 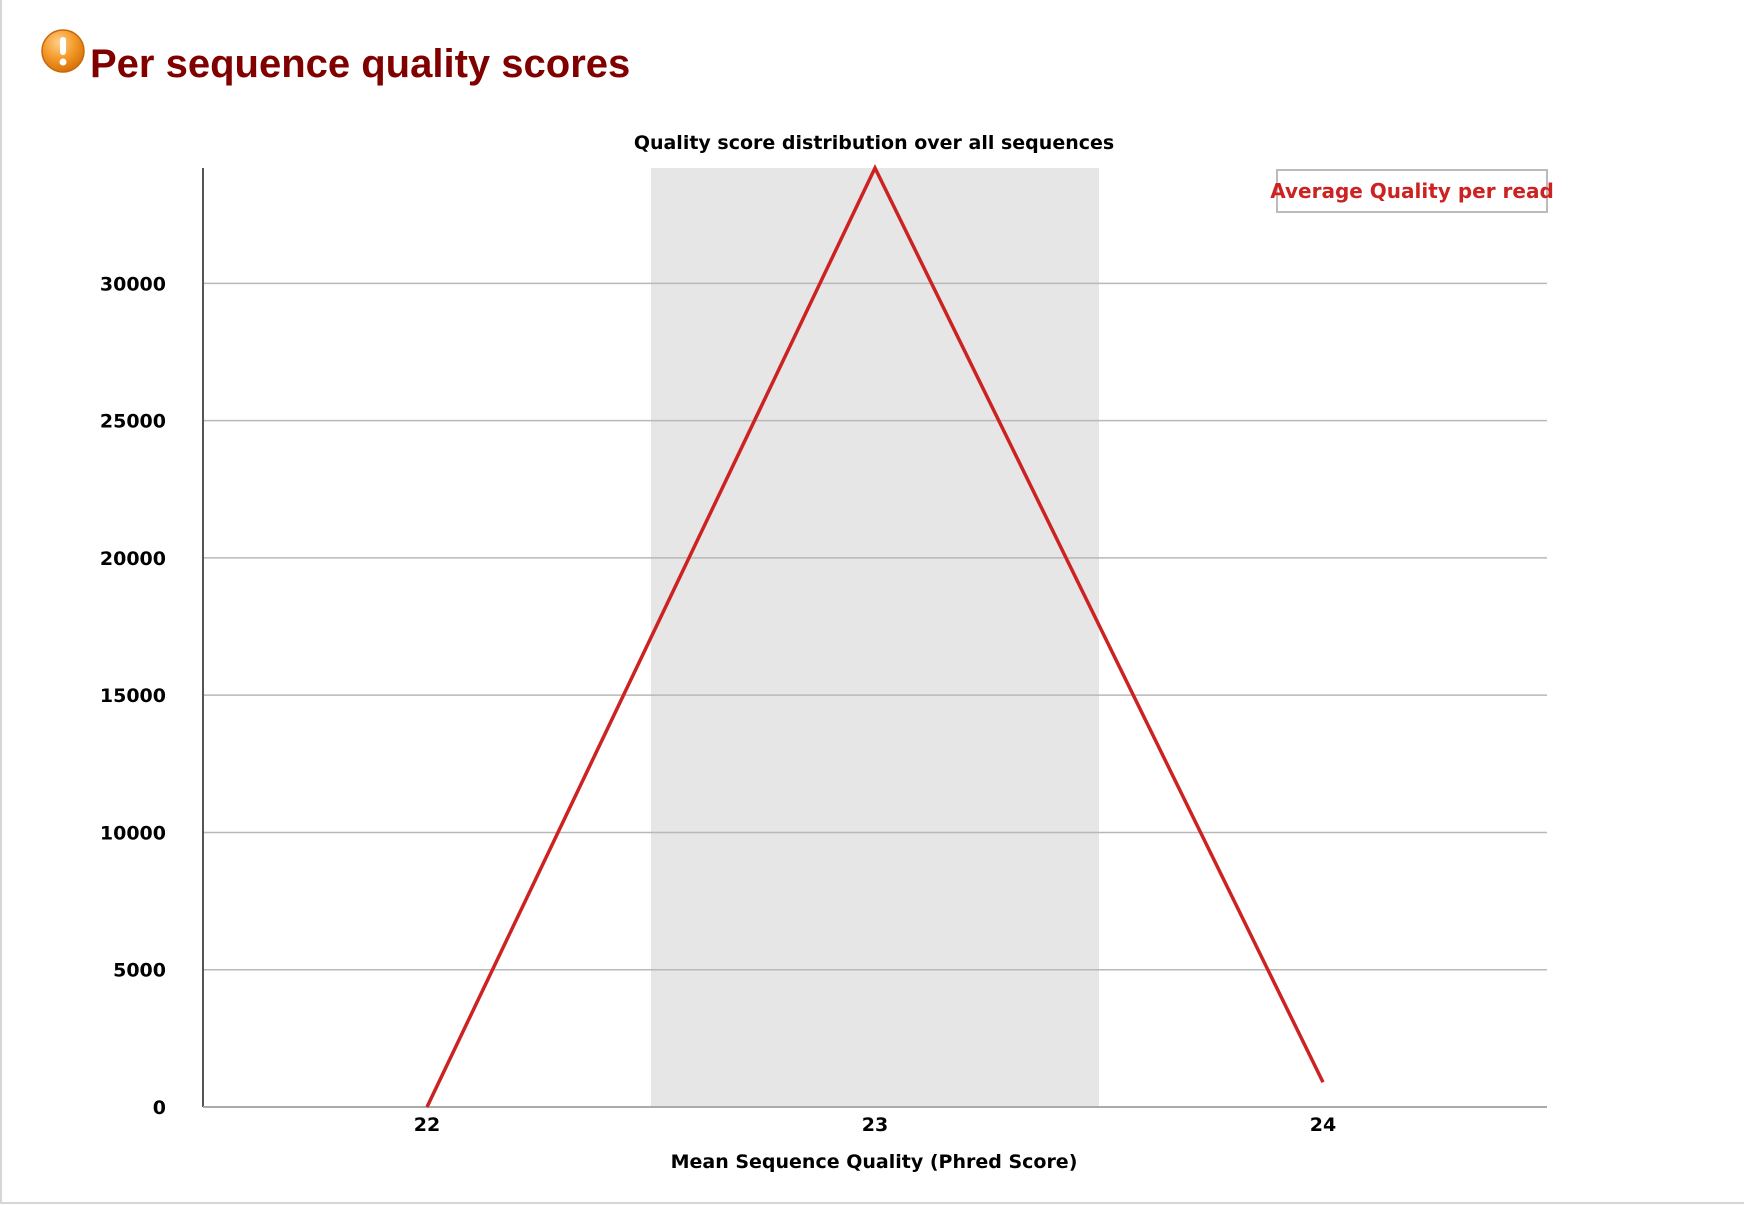 What do you see at coordinates (427, 1125) in the screenshot?
I see `x-tick-label: 22` at bounding box center [427, 1125].